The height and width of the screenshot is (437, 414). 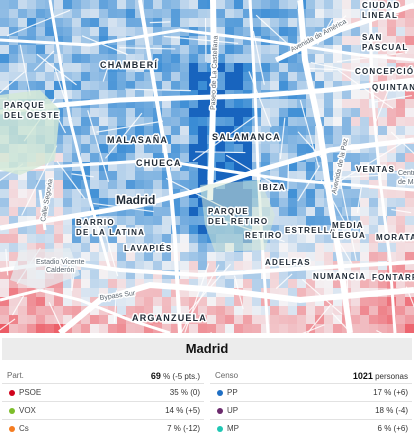 What do you see at coordinates (60, 262) in the screenshot?
I see `label-estadio-1: Estadio Vicente` at bounding box center [60, 262].